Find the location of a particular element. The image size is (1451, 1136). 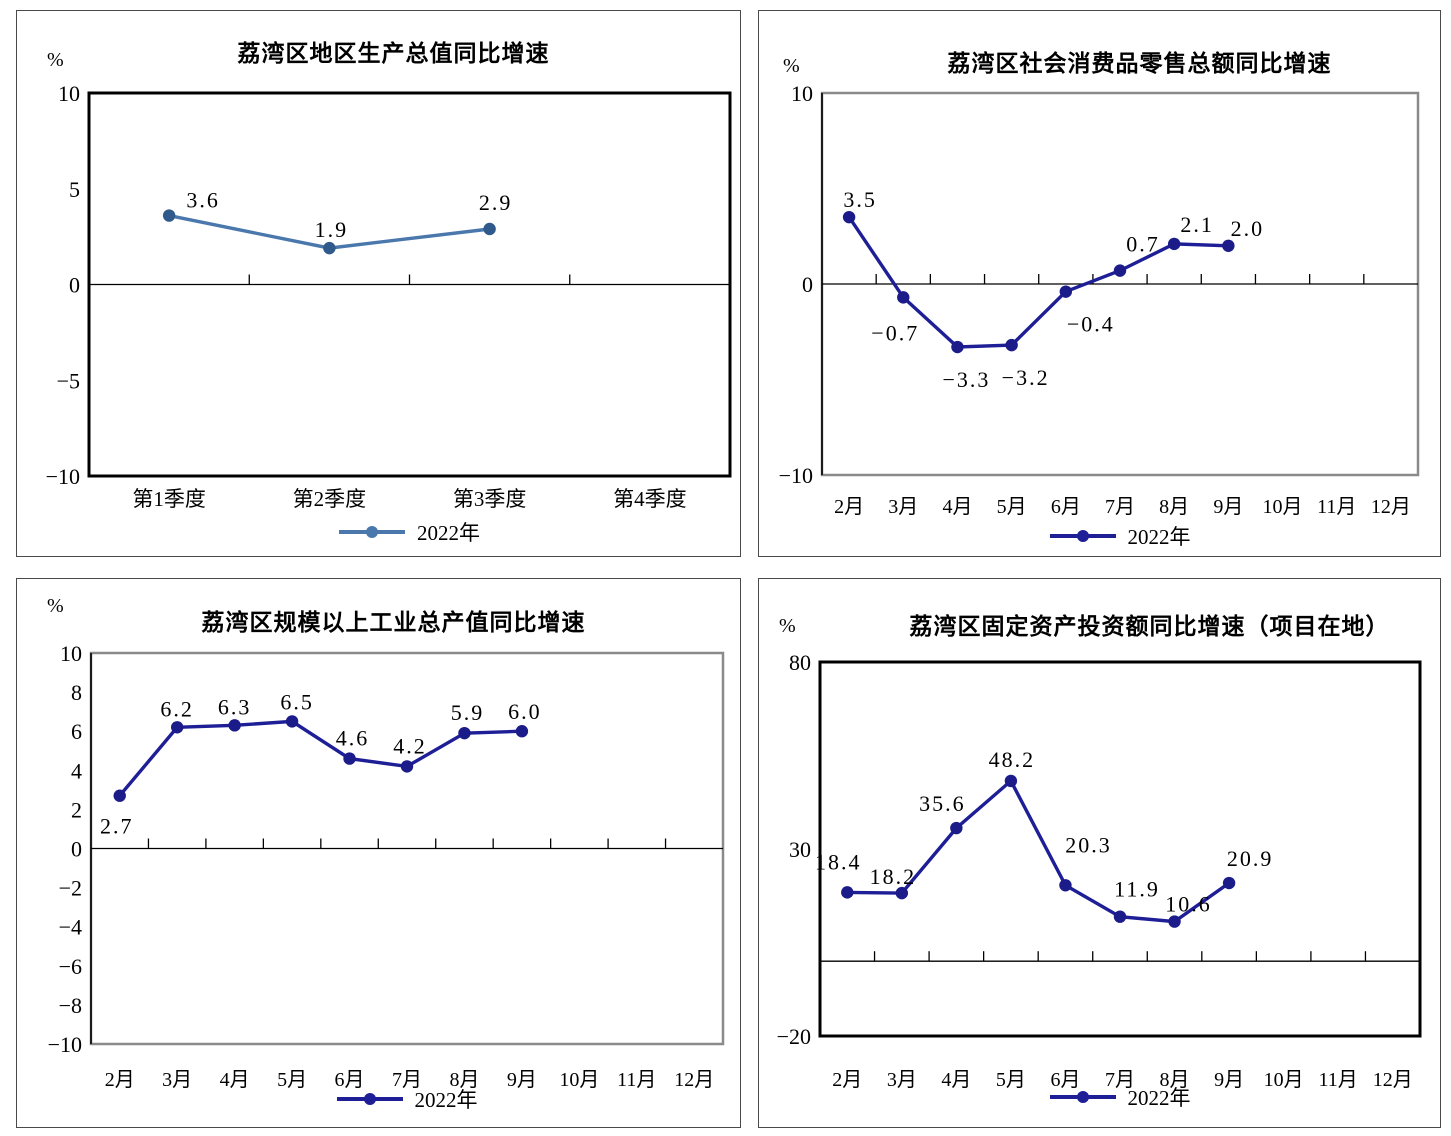

data-point-label: 1.9 is located at coordinates (332, 229).